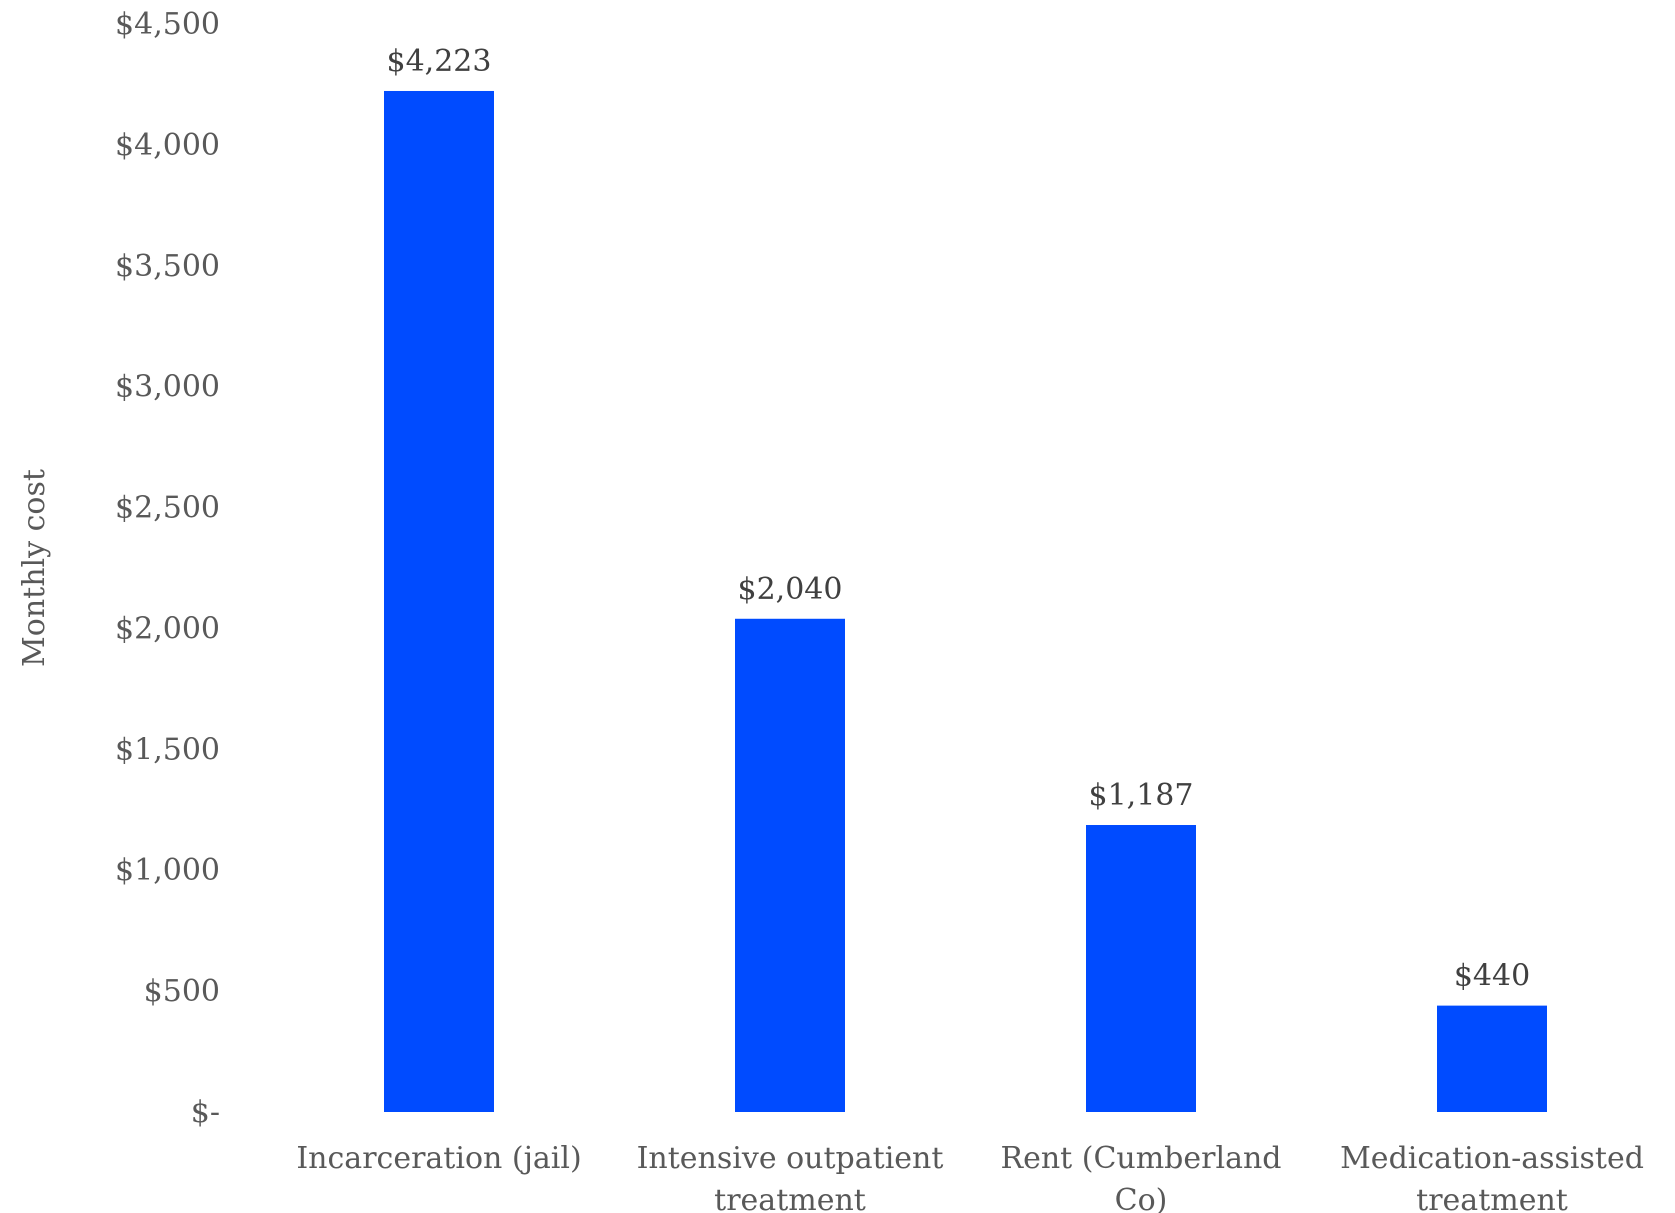  Describe the element at coordinates (1141, 1198) in the screenshot. I see `x-tick-label: Co)` at that location.